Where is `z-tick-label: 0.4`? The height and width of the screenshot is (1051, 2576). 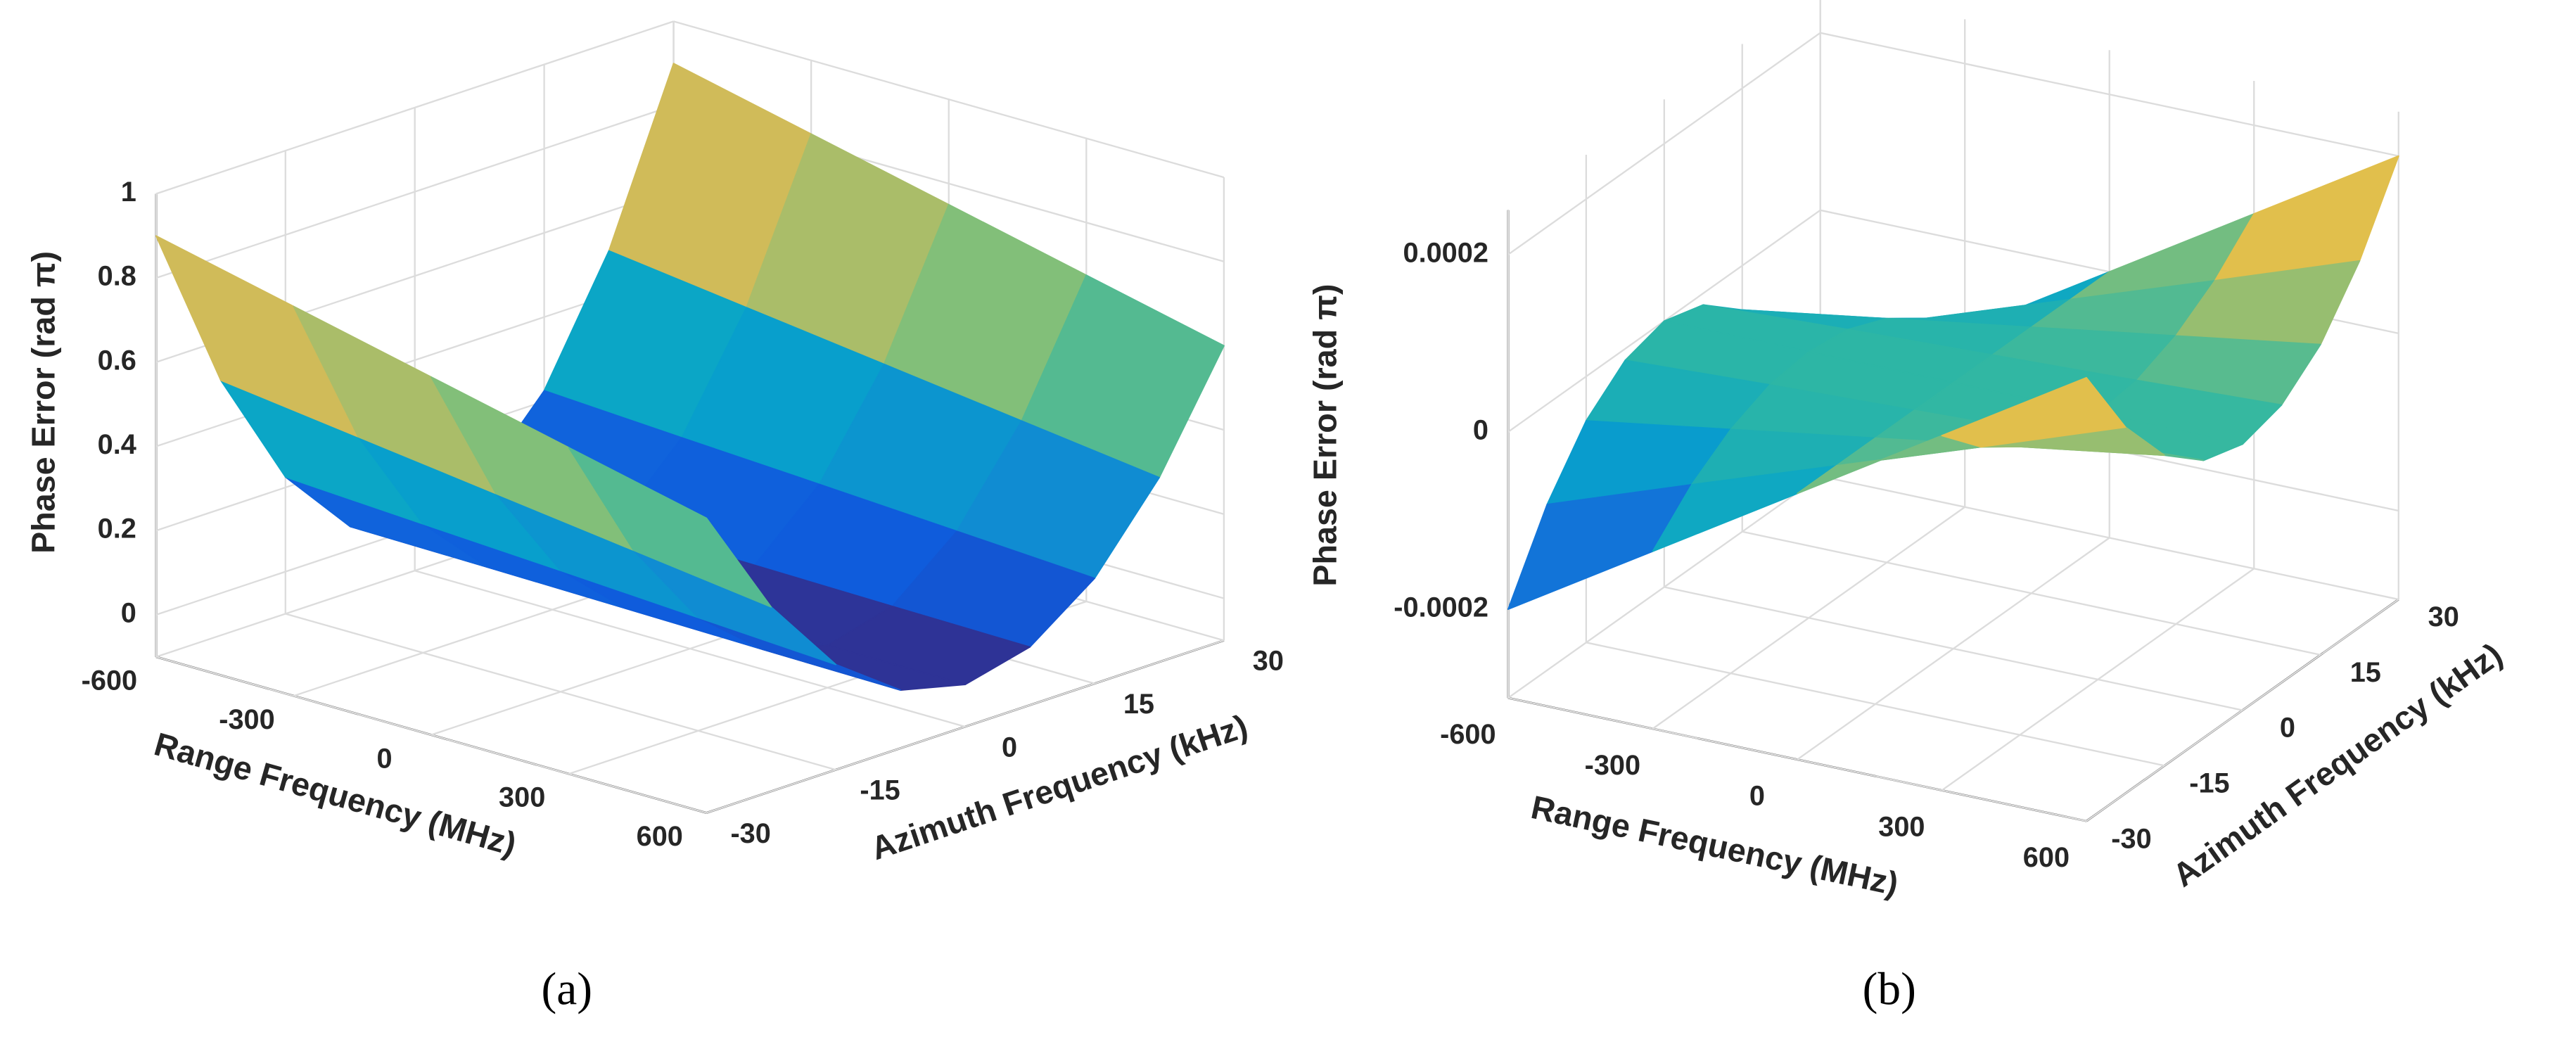
z-tick-label: 0.4 is located at coordinates (117, 444).